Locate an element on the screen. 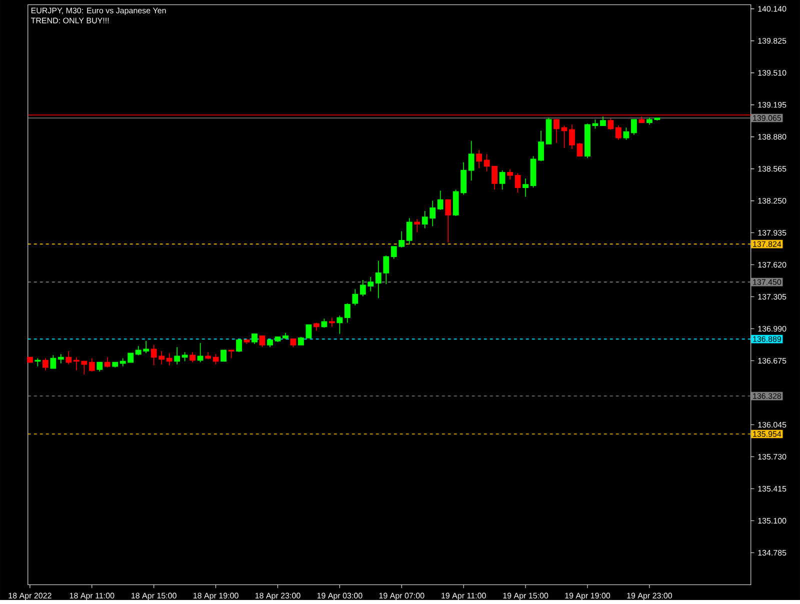 This screenshot has width=800, height=604. y-tick-label: 139.195 is located at coordinates (772, 105).